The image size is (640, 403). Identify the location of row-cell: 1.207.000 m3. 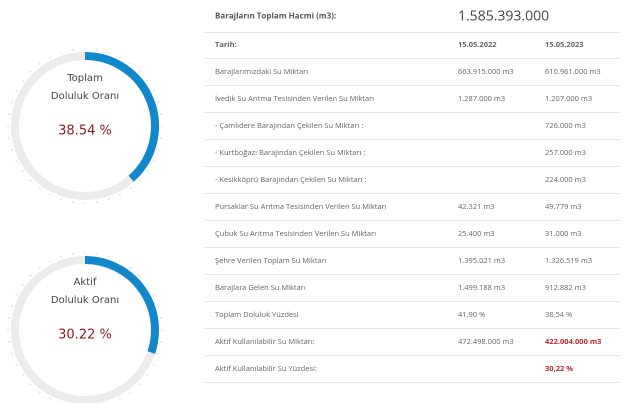
(569, 98).